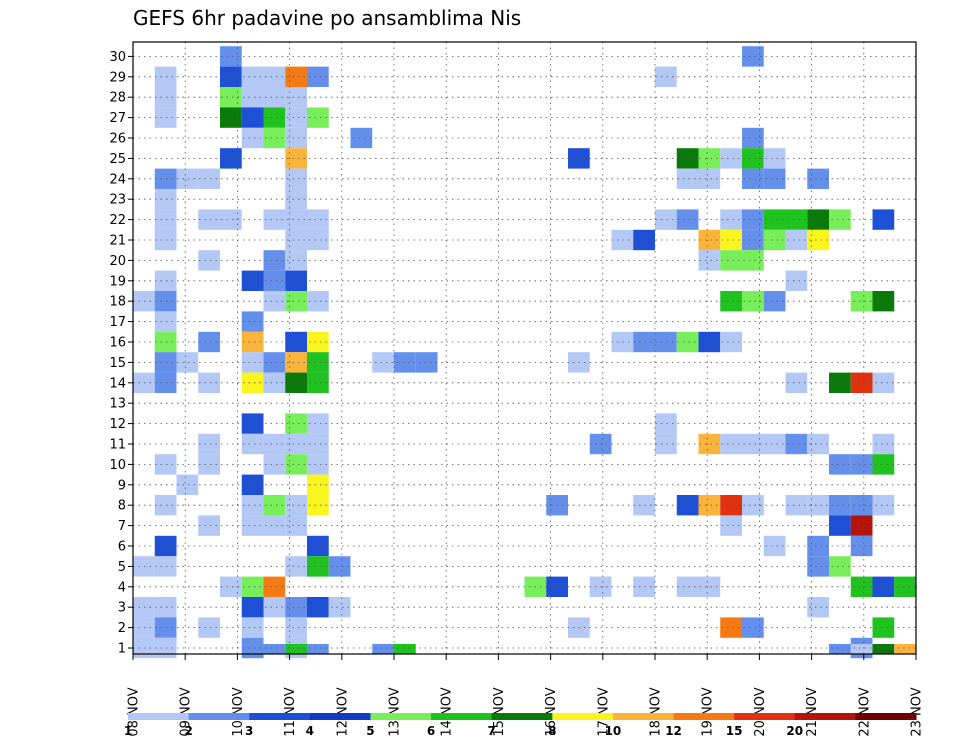 Image resolution: width=960 pixels, height=742 pixels. I want to click on y-tick-label: 12, so click(117, 424).